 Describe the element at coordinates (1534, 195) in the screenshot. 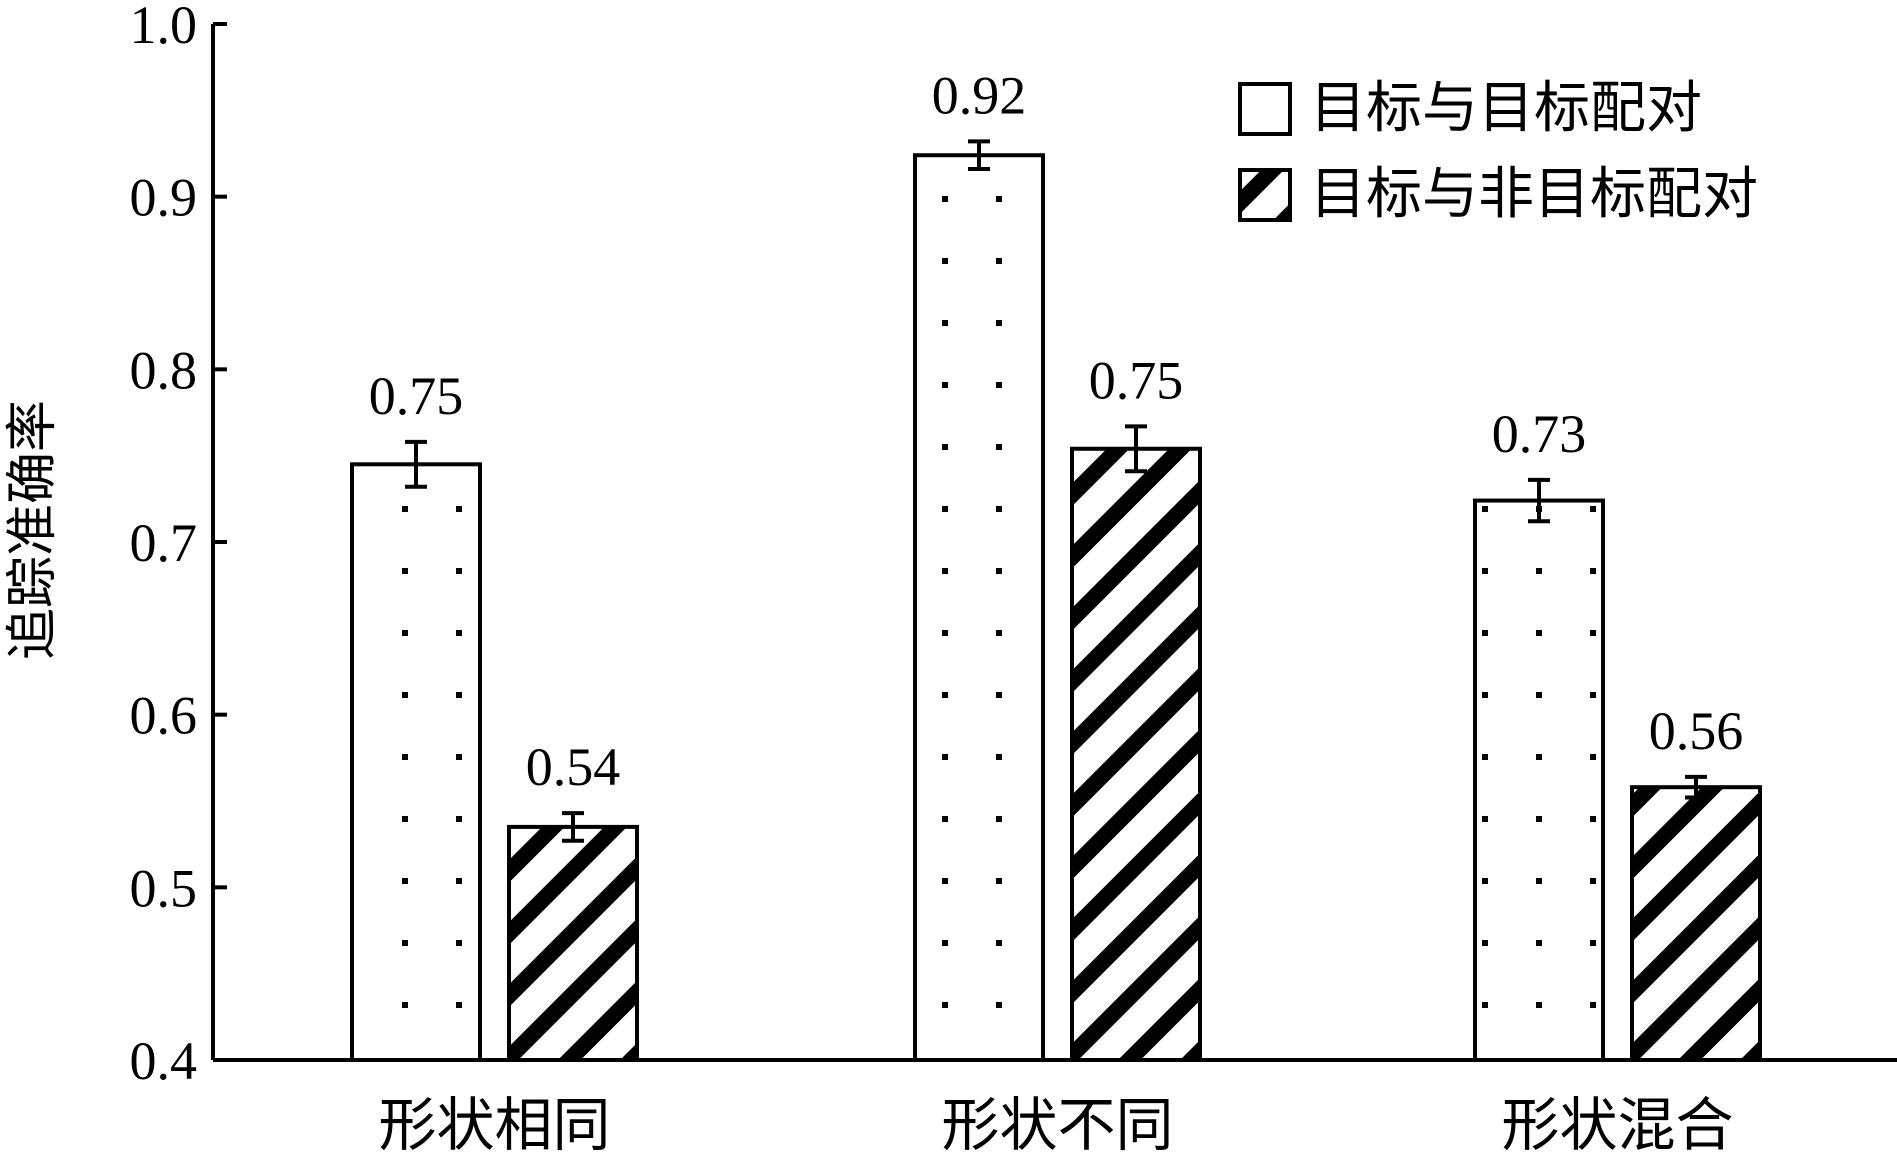

I see `legend-label-target-nontarget: 目标与非目标配对` at that location.